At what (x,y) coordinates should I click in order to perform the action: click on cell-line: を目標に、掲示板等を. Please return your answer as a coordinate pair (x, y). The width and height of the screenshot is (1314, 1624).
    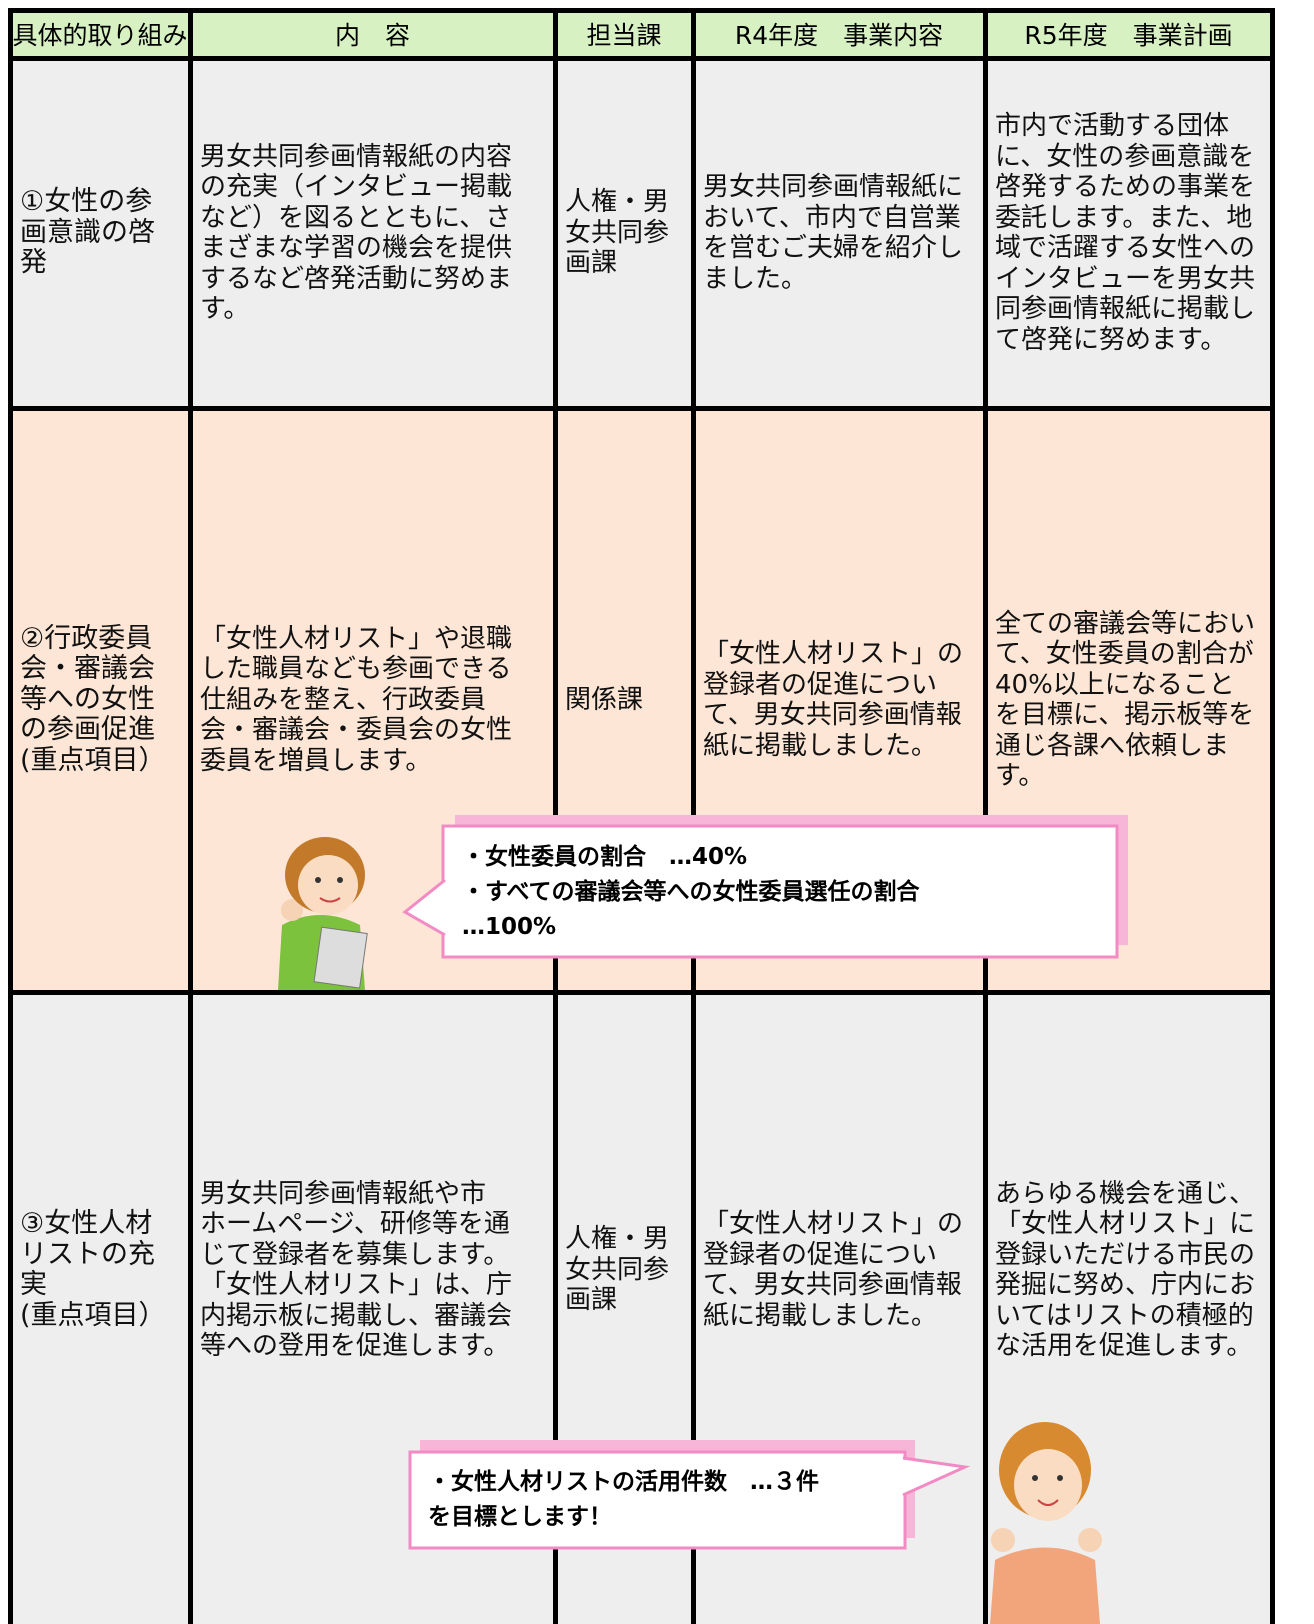
    Looking at the image, I should click on (1125, 715).